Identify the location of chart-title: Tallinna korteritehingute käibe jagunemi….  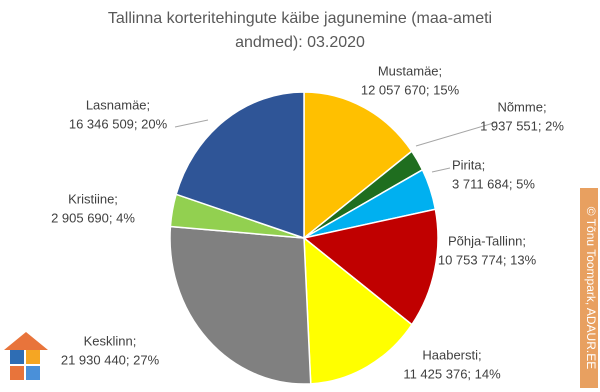
(300, 18).